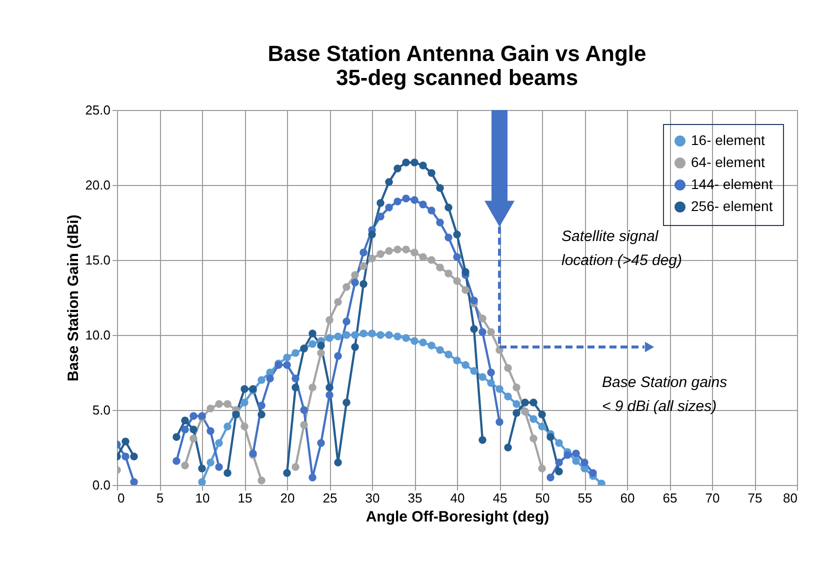 The height and width of the screenshot is (573, 815). I want to click on x-tick-label: 40, so click(457, 498).